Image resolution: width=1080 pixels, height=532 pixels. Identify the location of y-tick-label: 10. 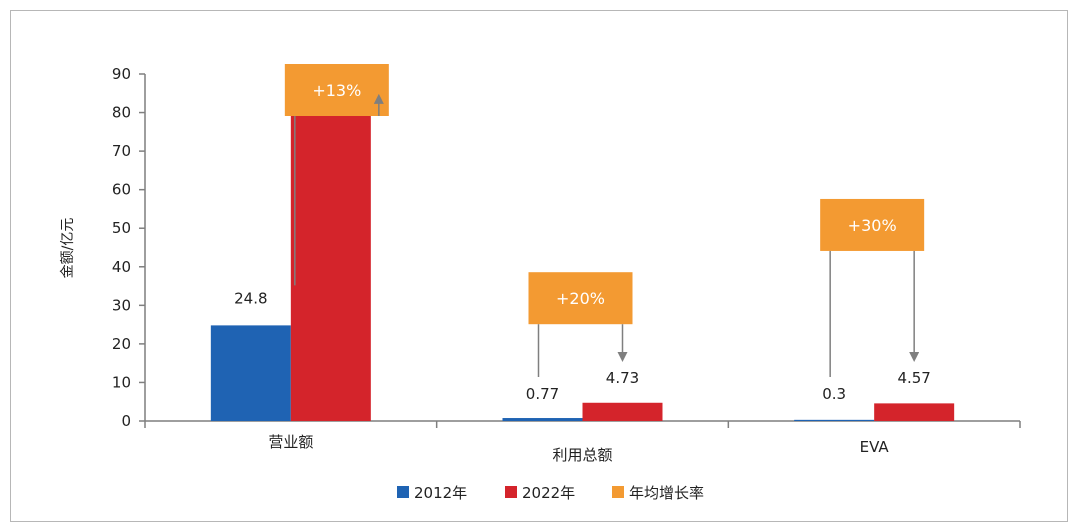
(121, 382).